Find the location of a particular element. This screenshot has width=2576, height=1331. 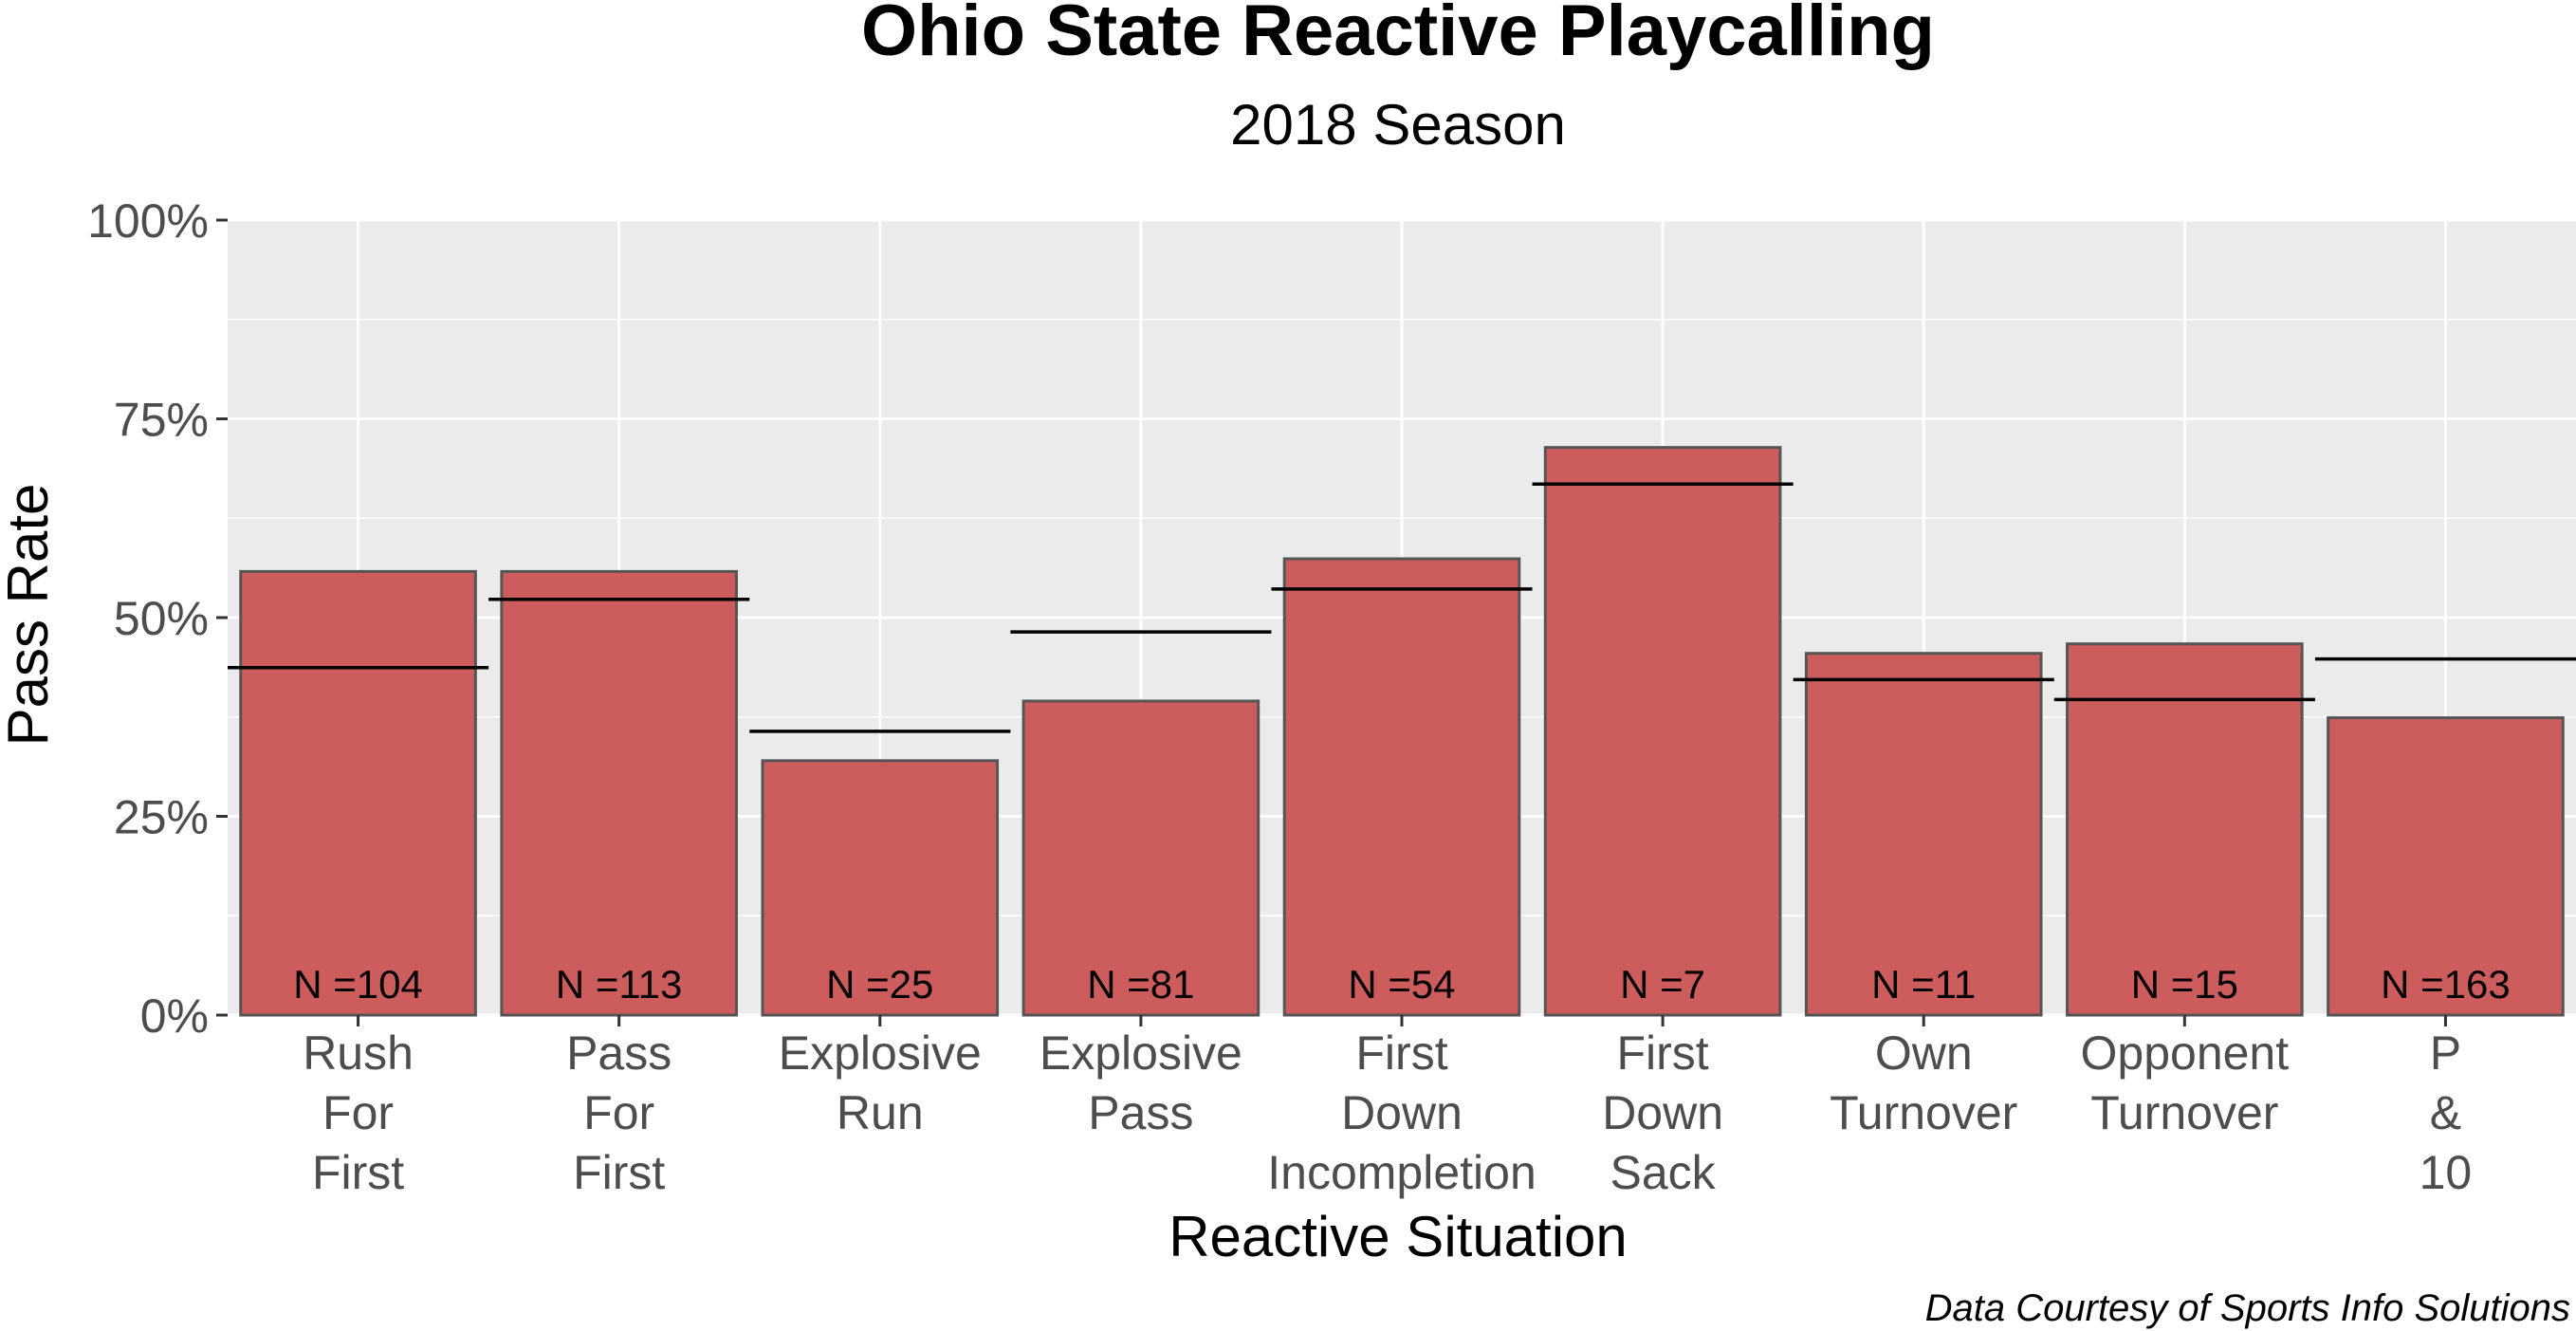

y-axis-title: Pass Rate is located at coordinates (30, 615).